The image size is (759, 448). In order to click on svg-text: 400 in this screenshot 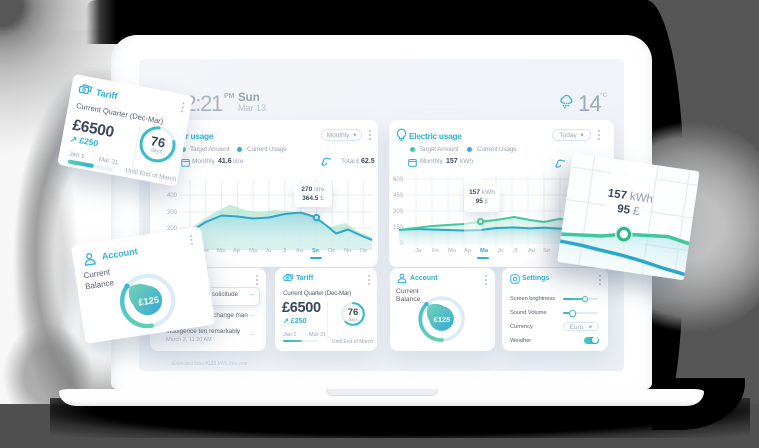, I will do `click(172, 196)`.